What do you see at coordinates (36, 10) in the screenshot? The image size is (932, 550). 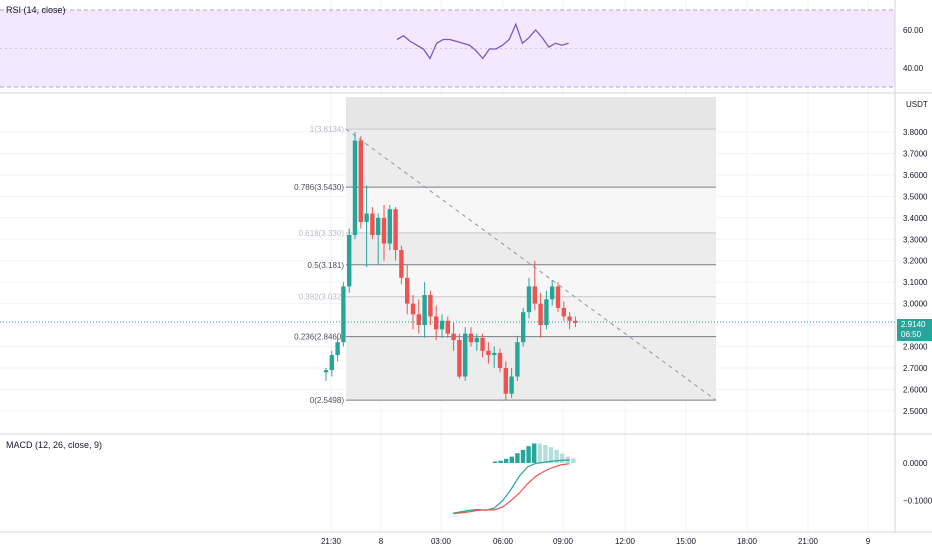 I see `rsi-label: RSI (14, close)` at bounding box center [36, 10].